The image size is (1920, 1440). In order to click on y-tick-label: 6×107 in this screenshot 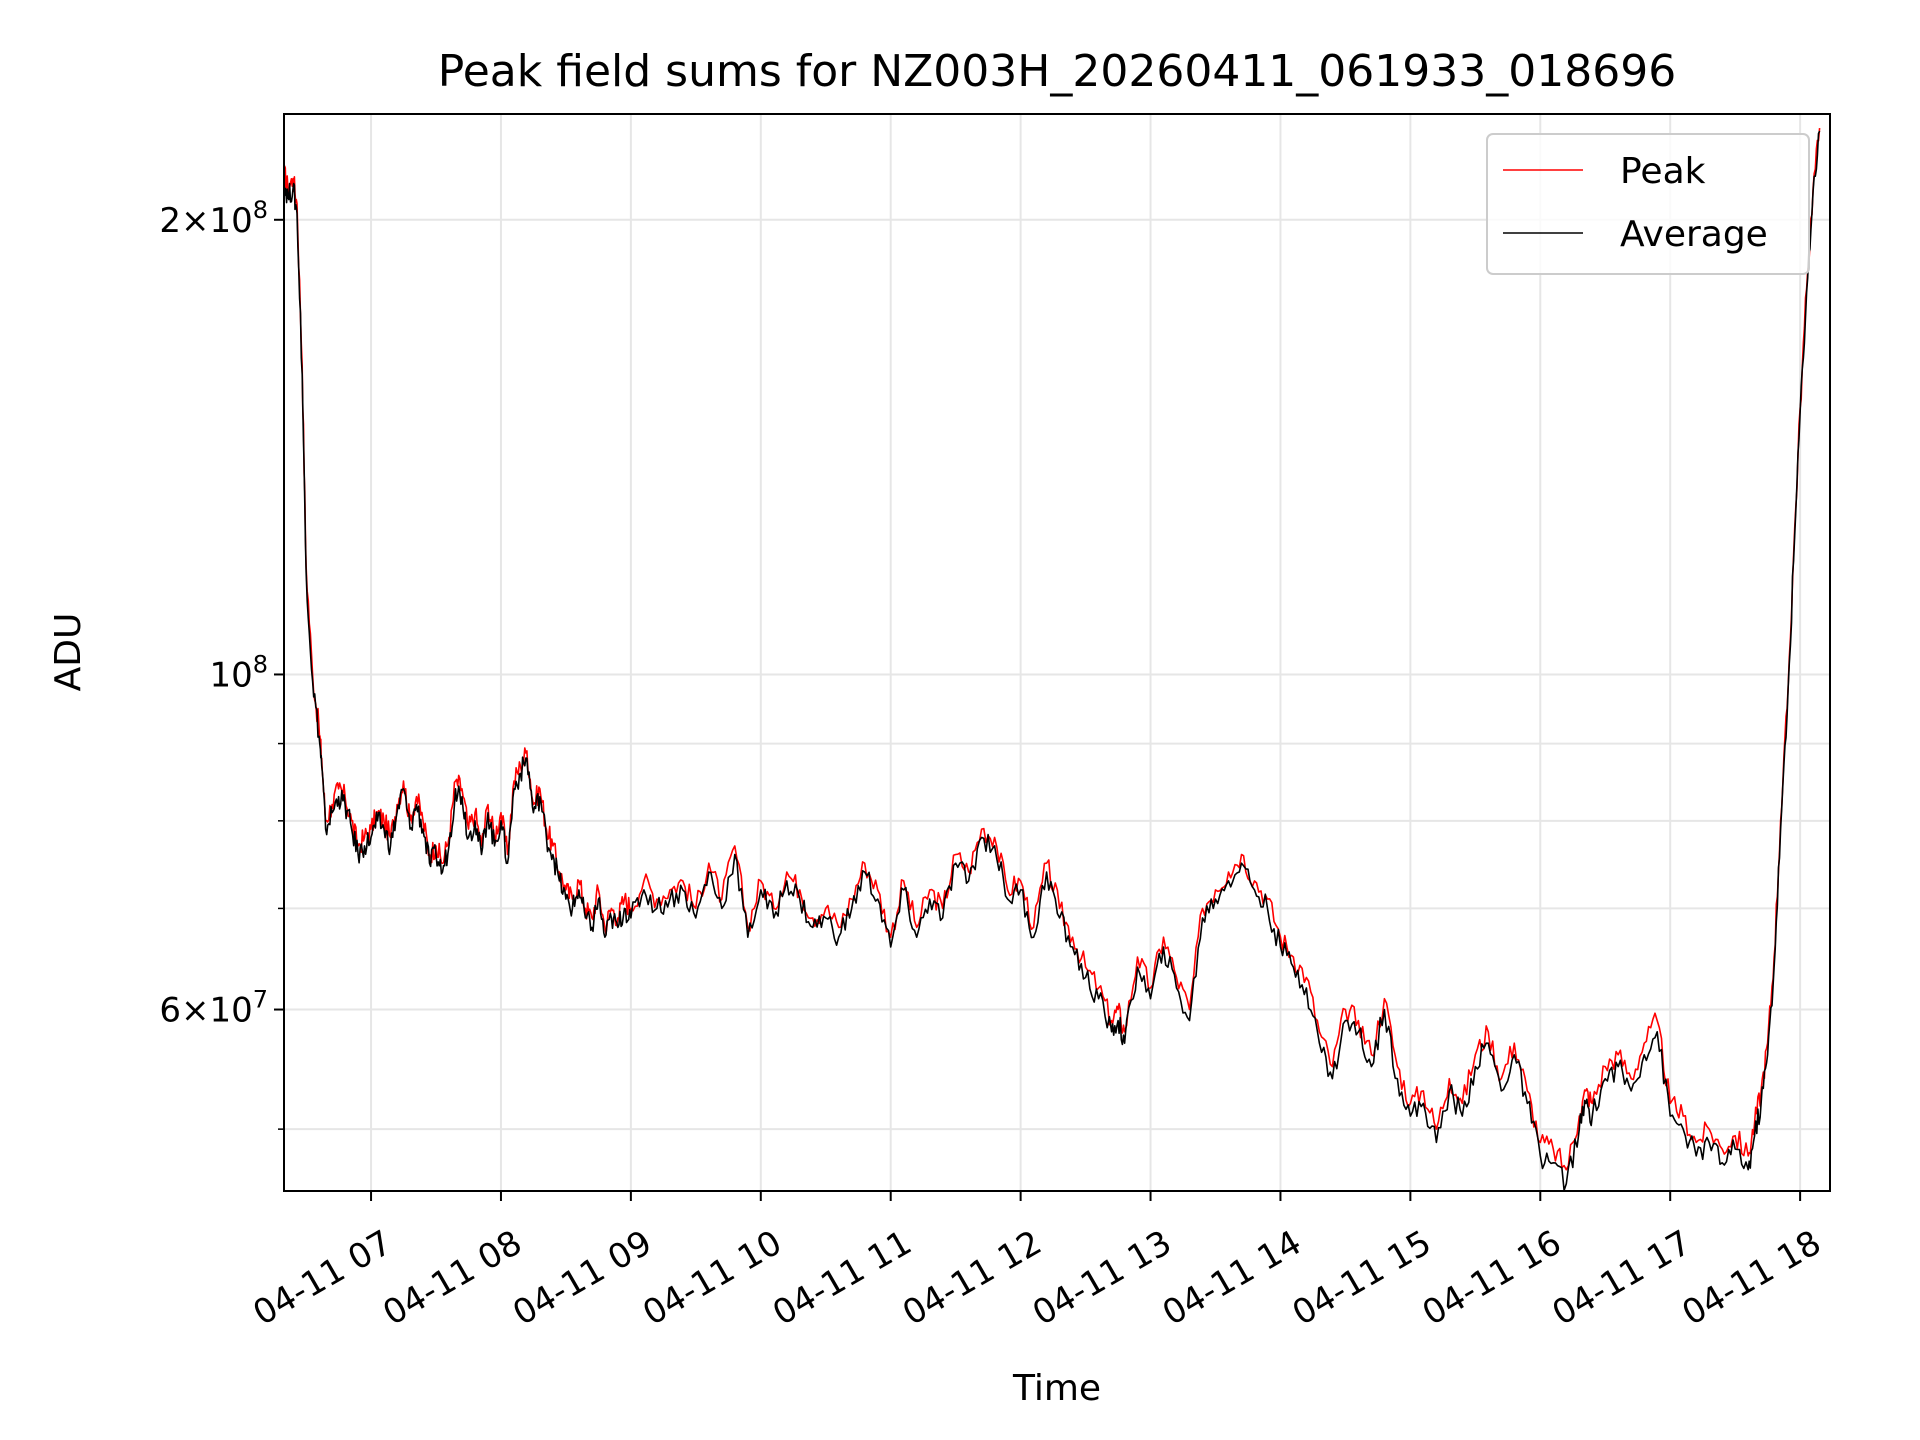, I will do `click(213, 1008)`.